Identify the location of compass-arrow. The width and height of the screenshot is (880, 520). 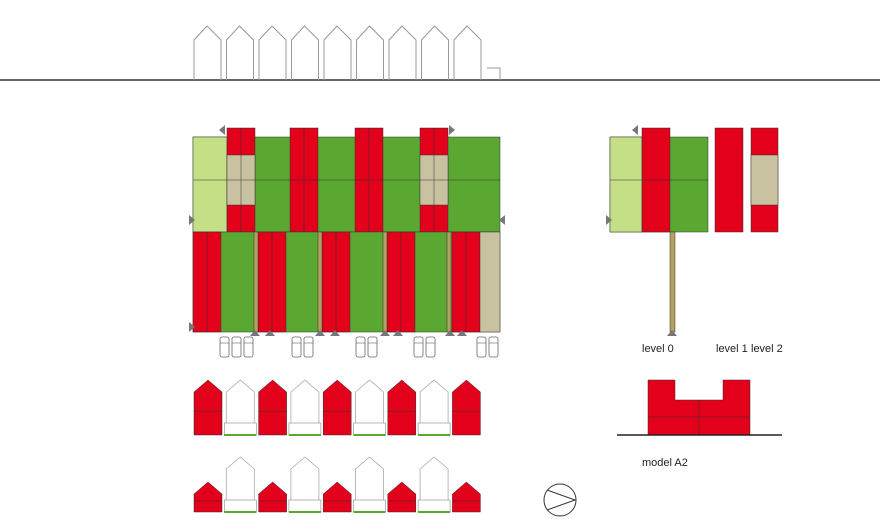
(561, 500).